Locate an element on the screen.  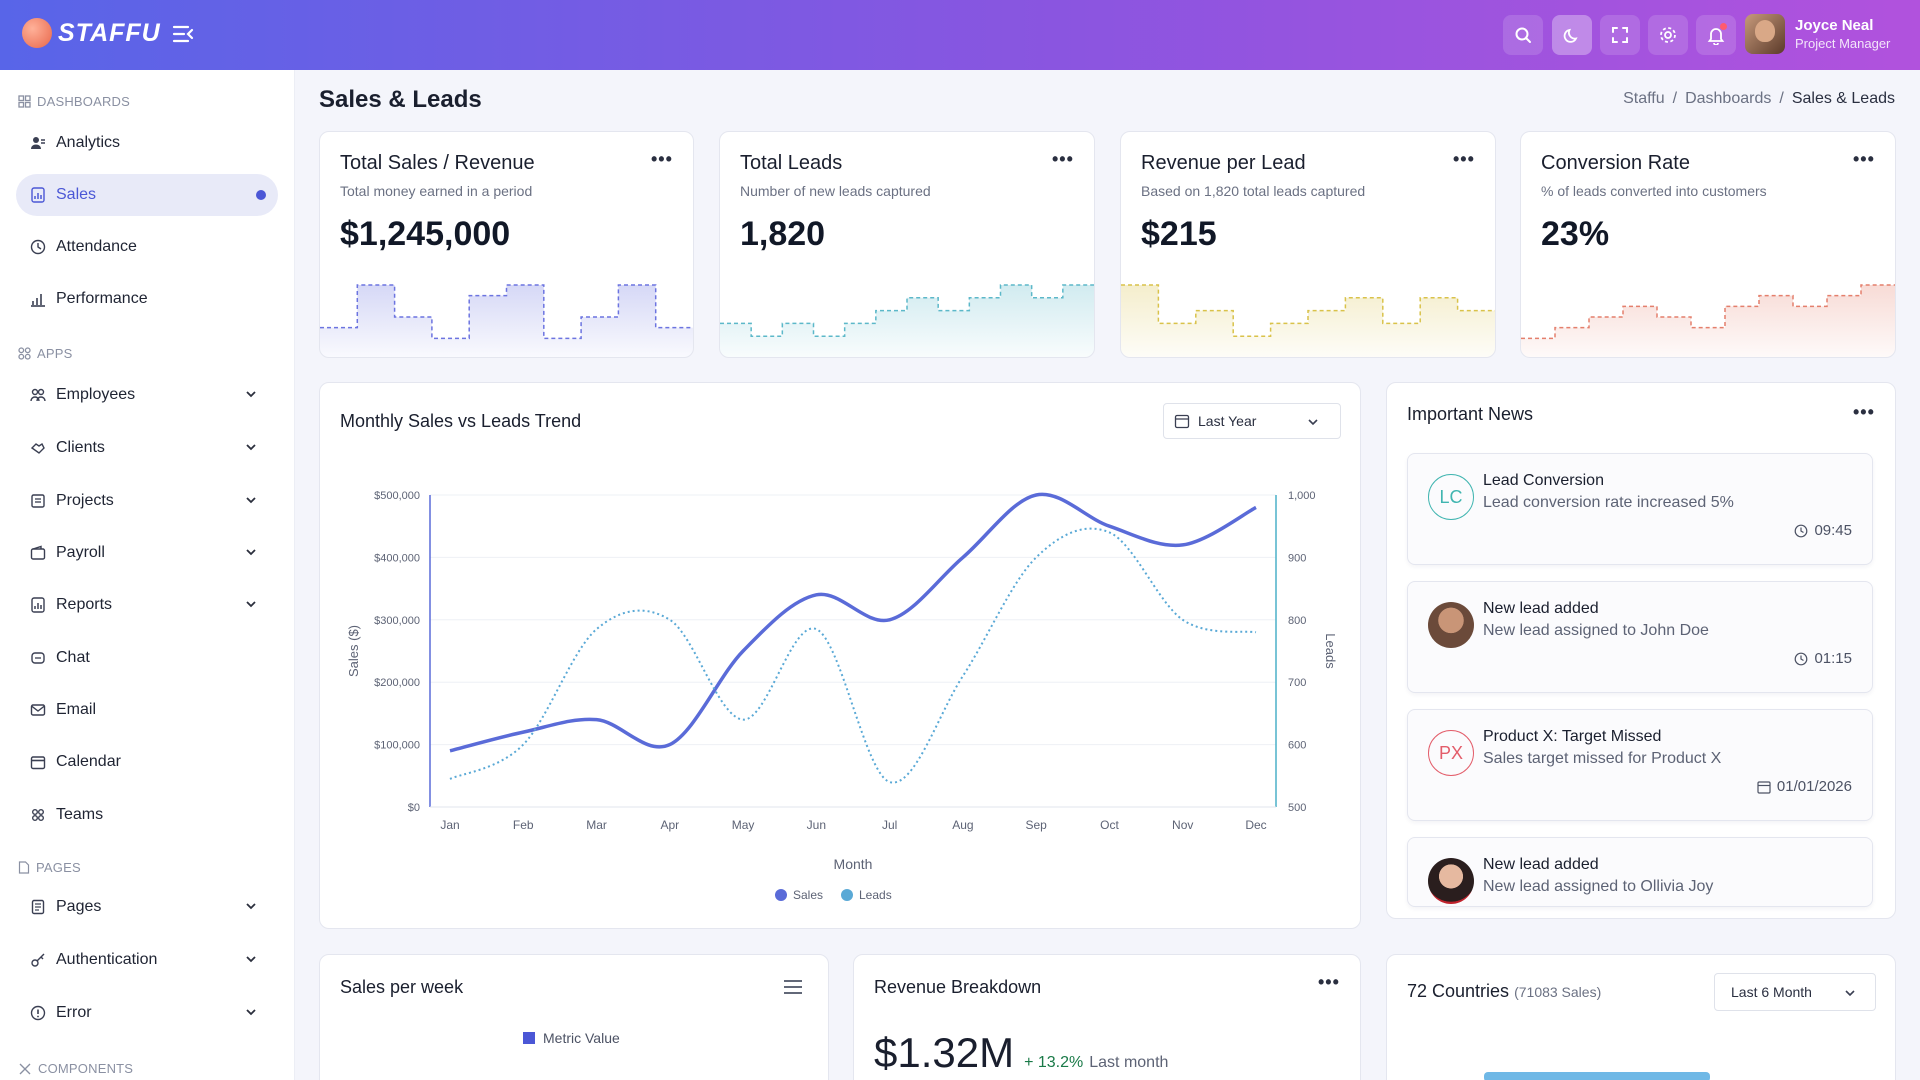
sidebar-item-clients: Clients is located at coordinates (147, 448).